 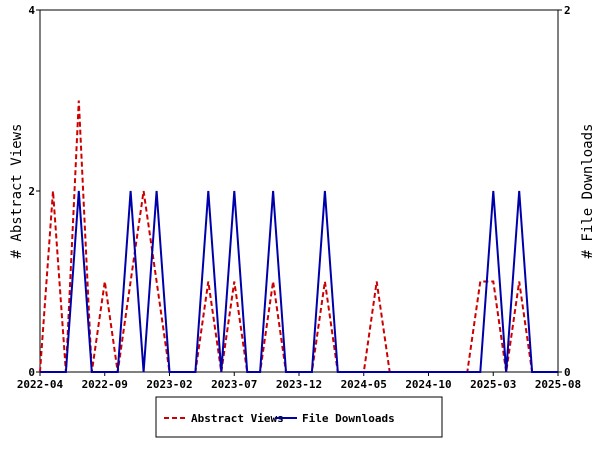 What do you see at coordinates (237, 418) in the screenshot?
I see `legend-label-abstract-views: Abstract Views` at bounding box center [237, 418].